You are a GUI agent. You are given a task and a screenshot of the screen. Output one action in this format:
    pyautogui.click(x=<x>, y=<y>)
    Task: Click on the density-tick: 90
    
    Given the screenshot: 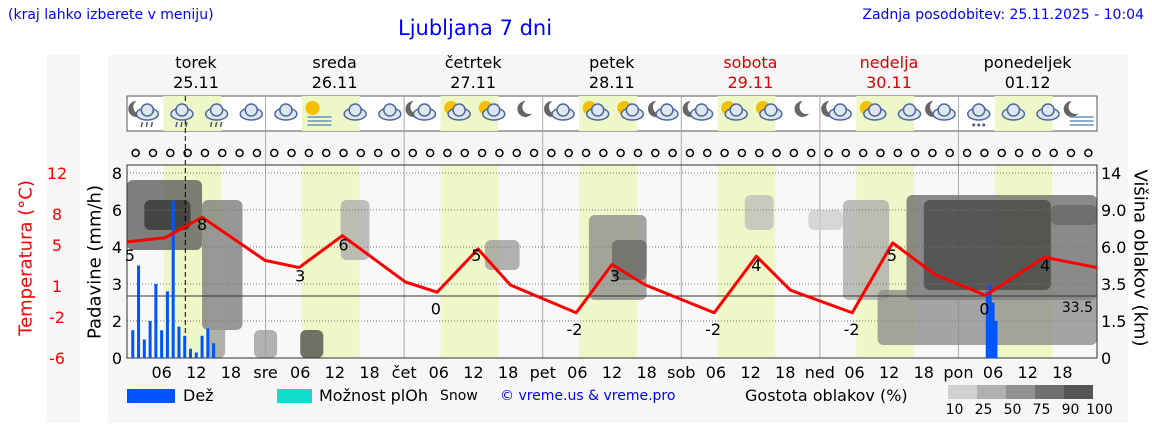 What is the action you would take?
    pyautogui.click(x=1070, y=410)
    